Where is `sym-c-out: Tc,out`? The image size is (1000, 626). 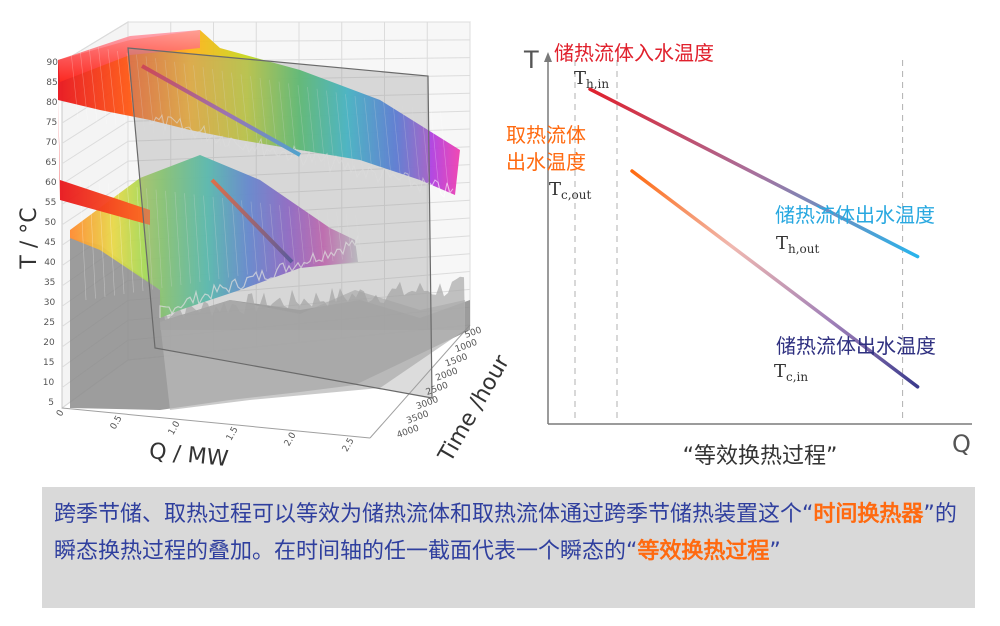 sym-c-out: Tc,out is located at coordinates (570, 190).